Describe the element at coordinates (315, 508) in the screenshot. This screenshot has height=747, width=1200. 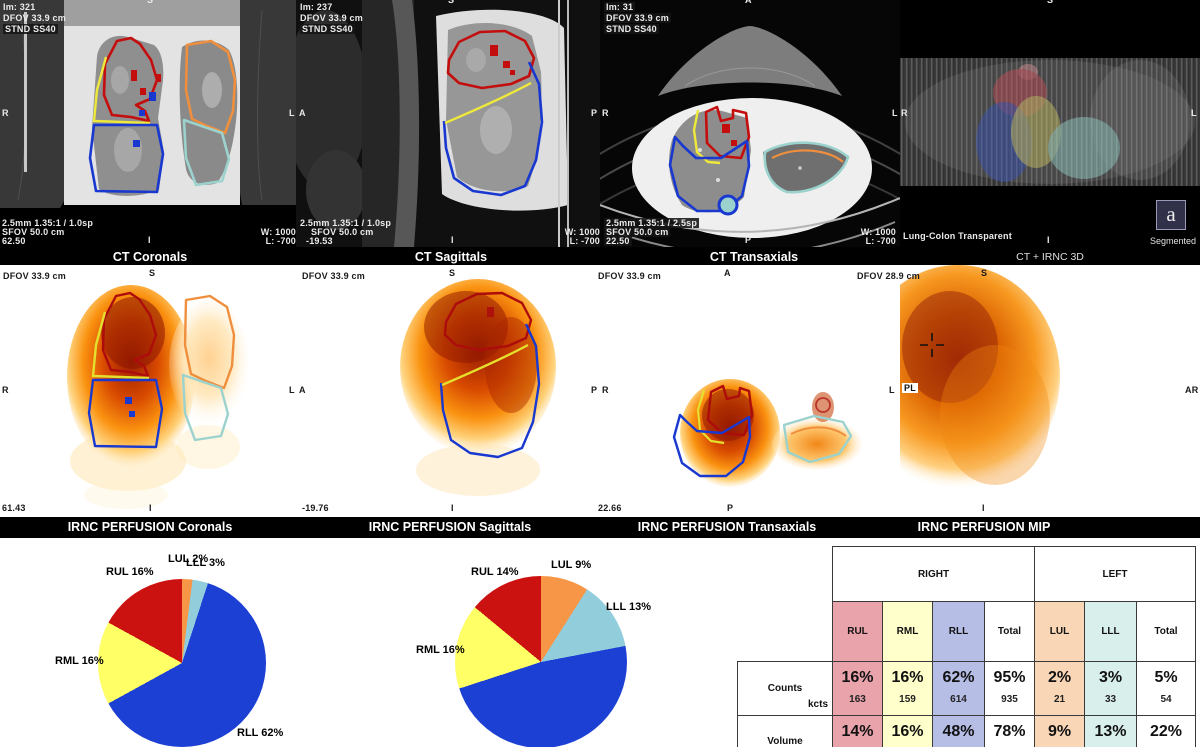
I see `slice-location: -19.76` at that location.